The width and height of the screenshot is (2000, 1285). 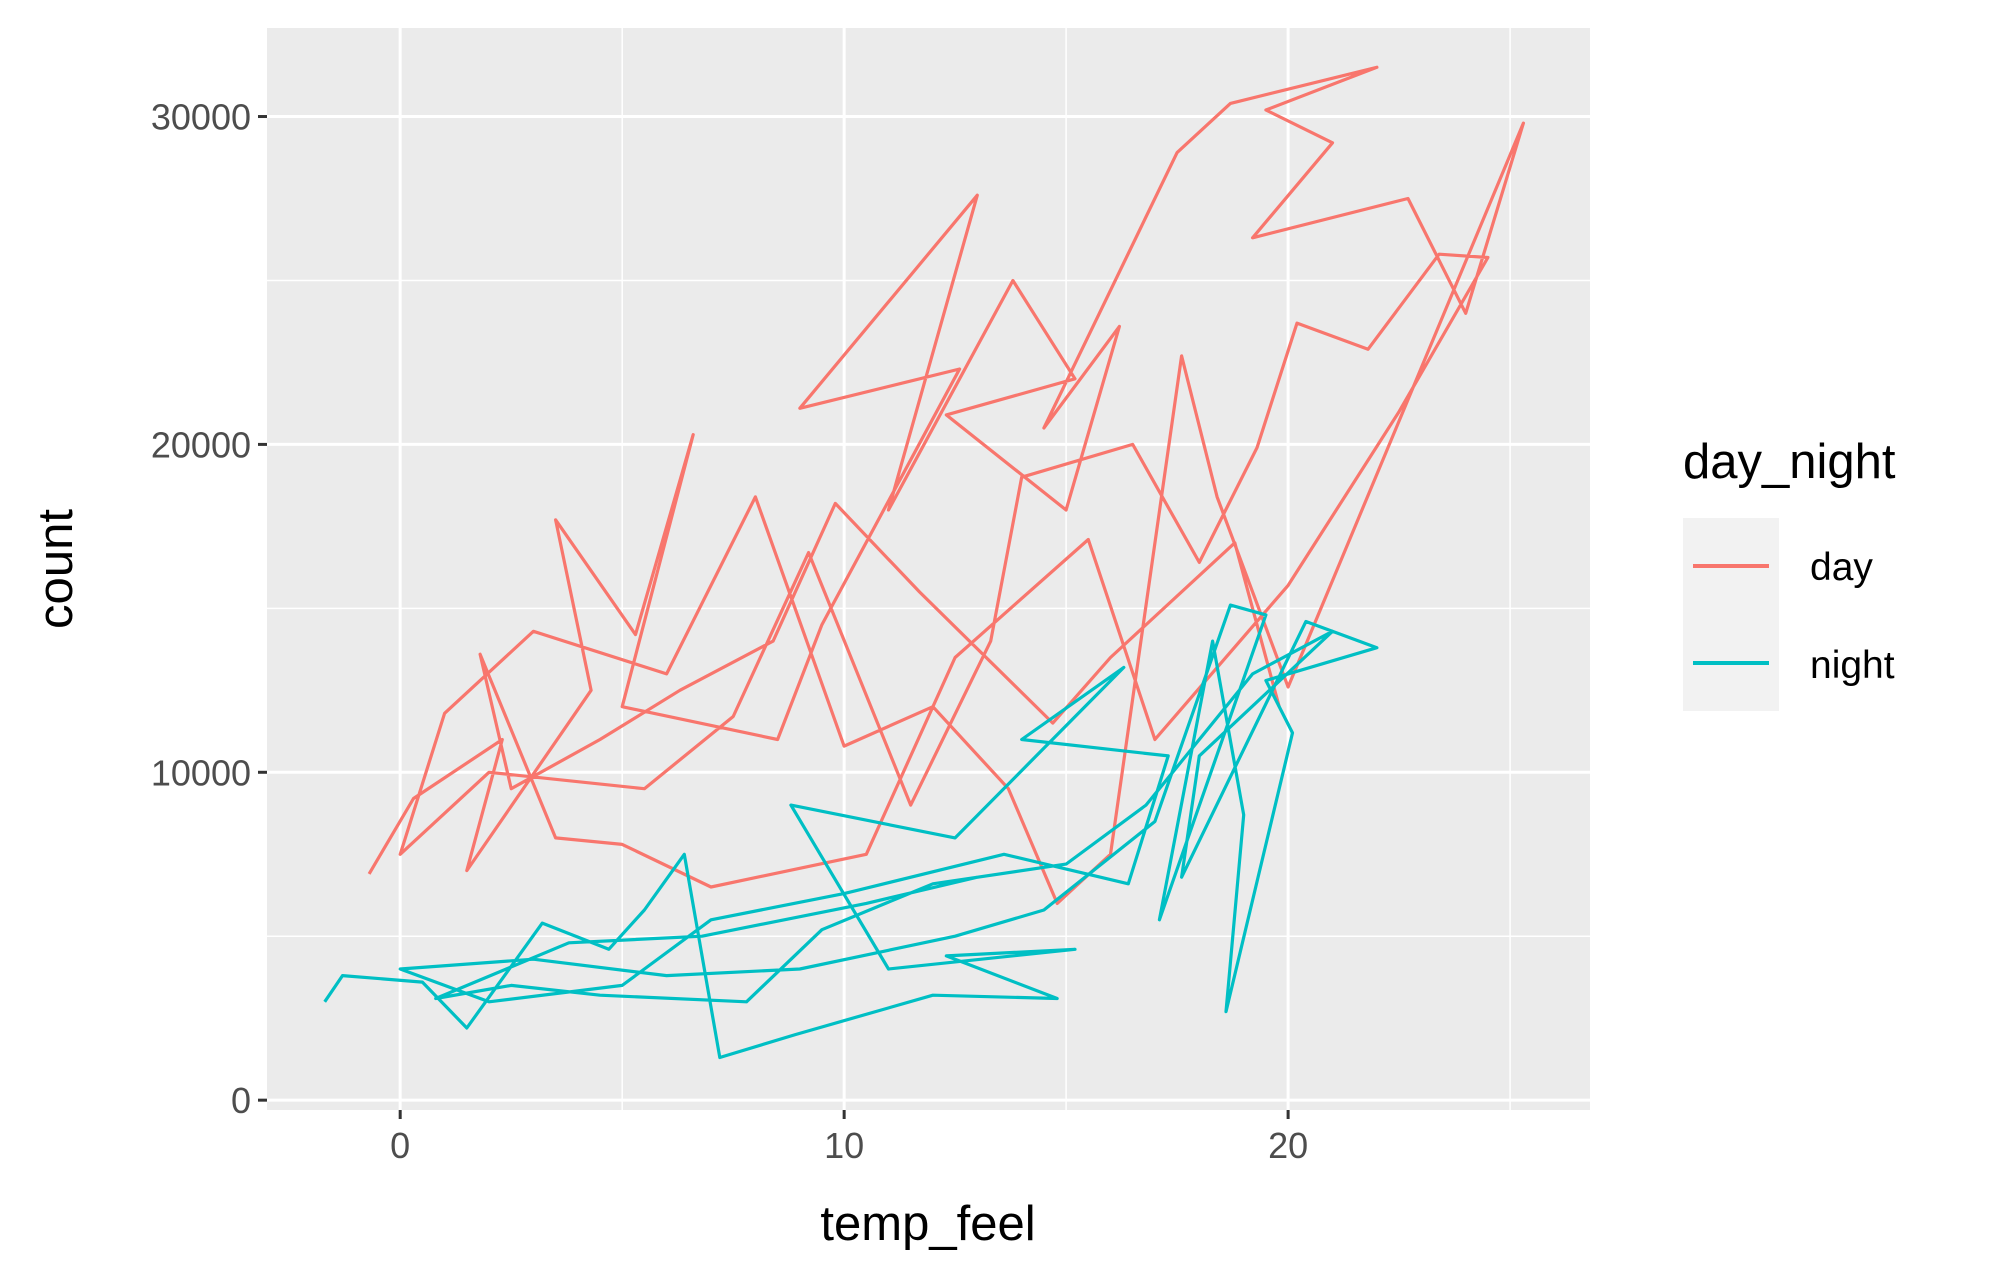 What do you see at coordinates (241, 1100) in the screenshot?
I see `y-tick-label: 0` at bounding box center [241, 1100].